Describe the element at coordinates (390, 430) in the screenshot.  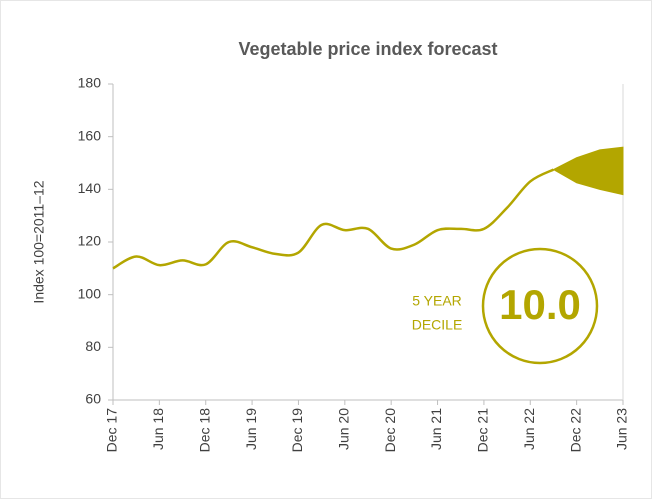
I see `x-tick-label: Dec 20` at that location.